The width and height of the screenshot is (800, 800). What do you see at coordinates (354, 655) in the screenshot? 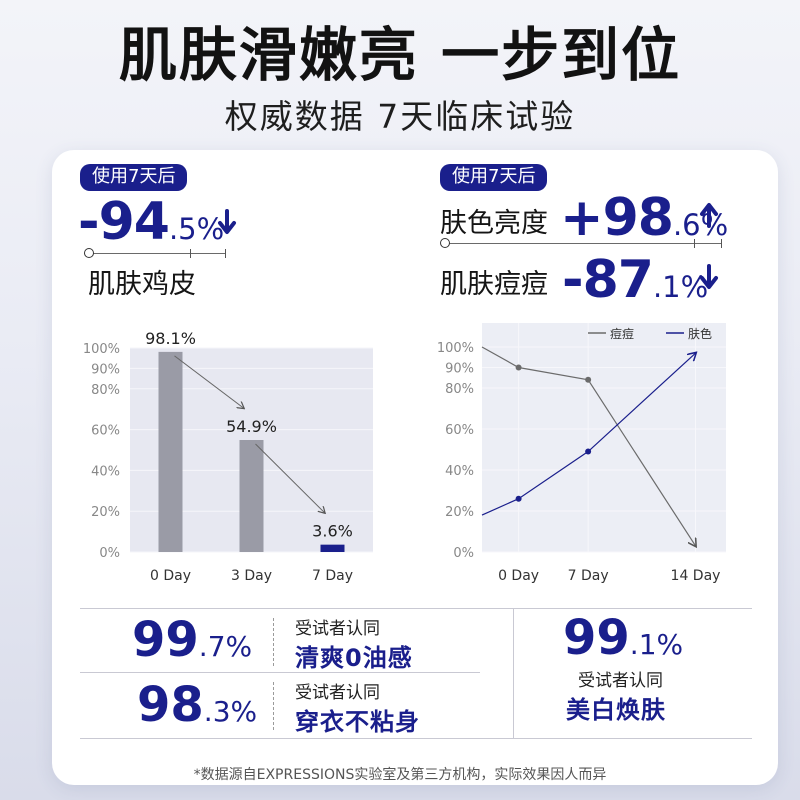
I see `stat-oilfree-claim: 清爽0油感` at bounding box center [354, 655].